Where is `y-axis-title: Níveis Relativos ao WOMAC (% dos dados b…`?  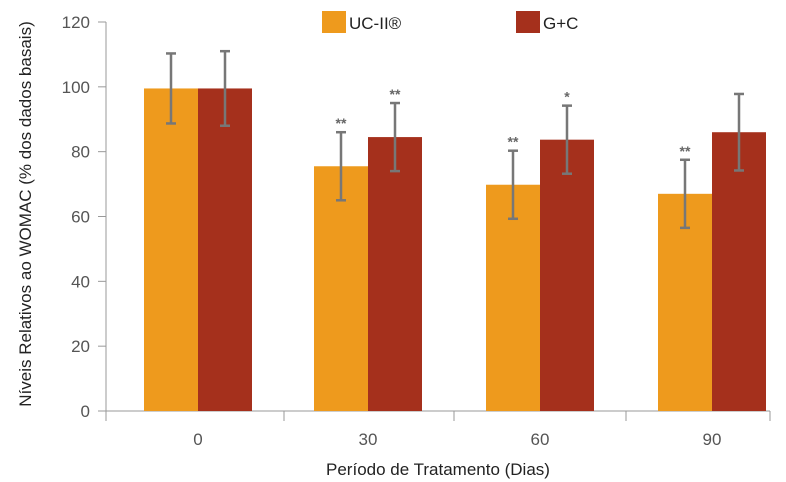 y-axis-title: Níveis Relativos ao WOMAC (% dos dados b… is located at coordinates (25, 213).